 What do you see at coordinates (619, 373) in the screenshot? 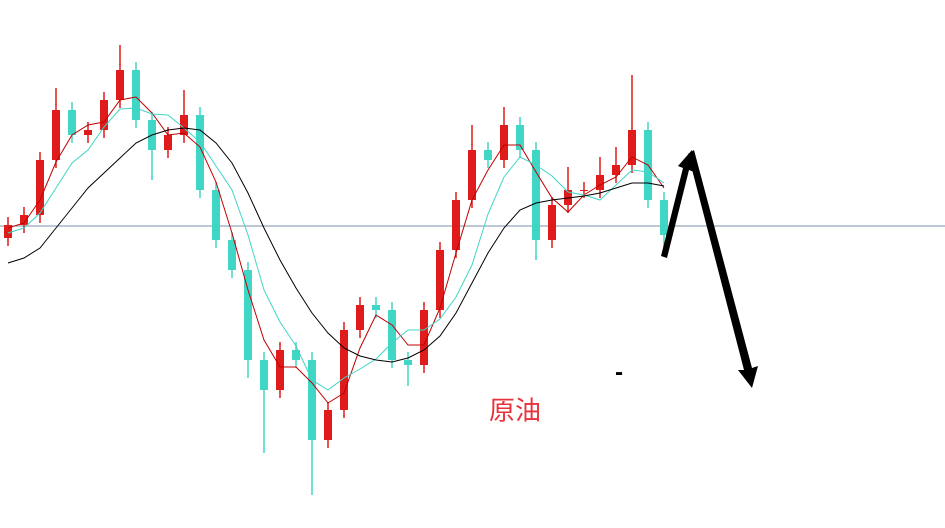
I see `marker-text: -` at bounding box center [619, 373].